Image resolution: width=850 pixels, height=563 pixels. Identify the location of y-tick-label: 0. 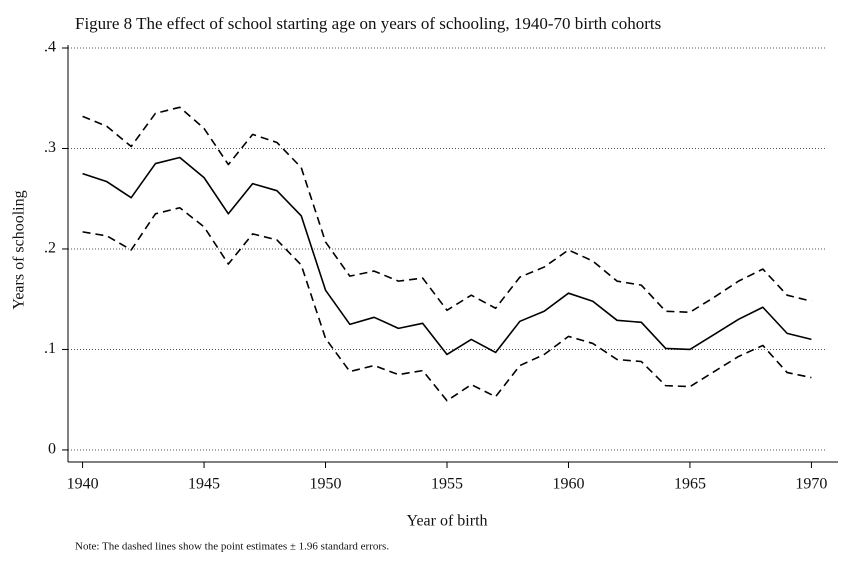
(52, 449).